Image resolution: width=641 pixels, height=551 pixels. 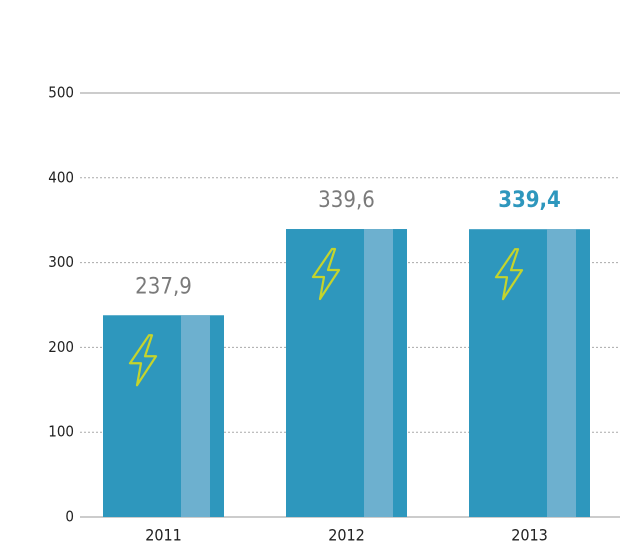 I want to click on x-tick-label: 2011, so click(x=163, y=535).